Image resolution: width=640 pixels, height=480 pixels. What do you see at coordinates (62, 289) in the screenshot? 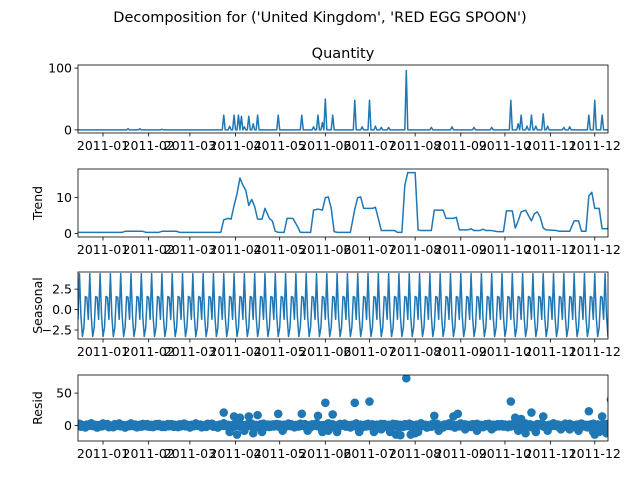
I see `y-tick-label: 2.5` at bounding box center [62, 289].